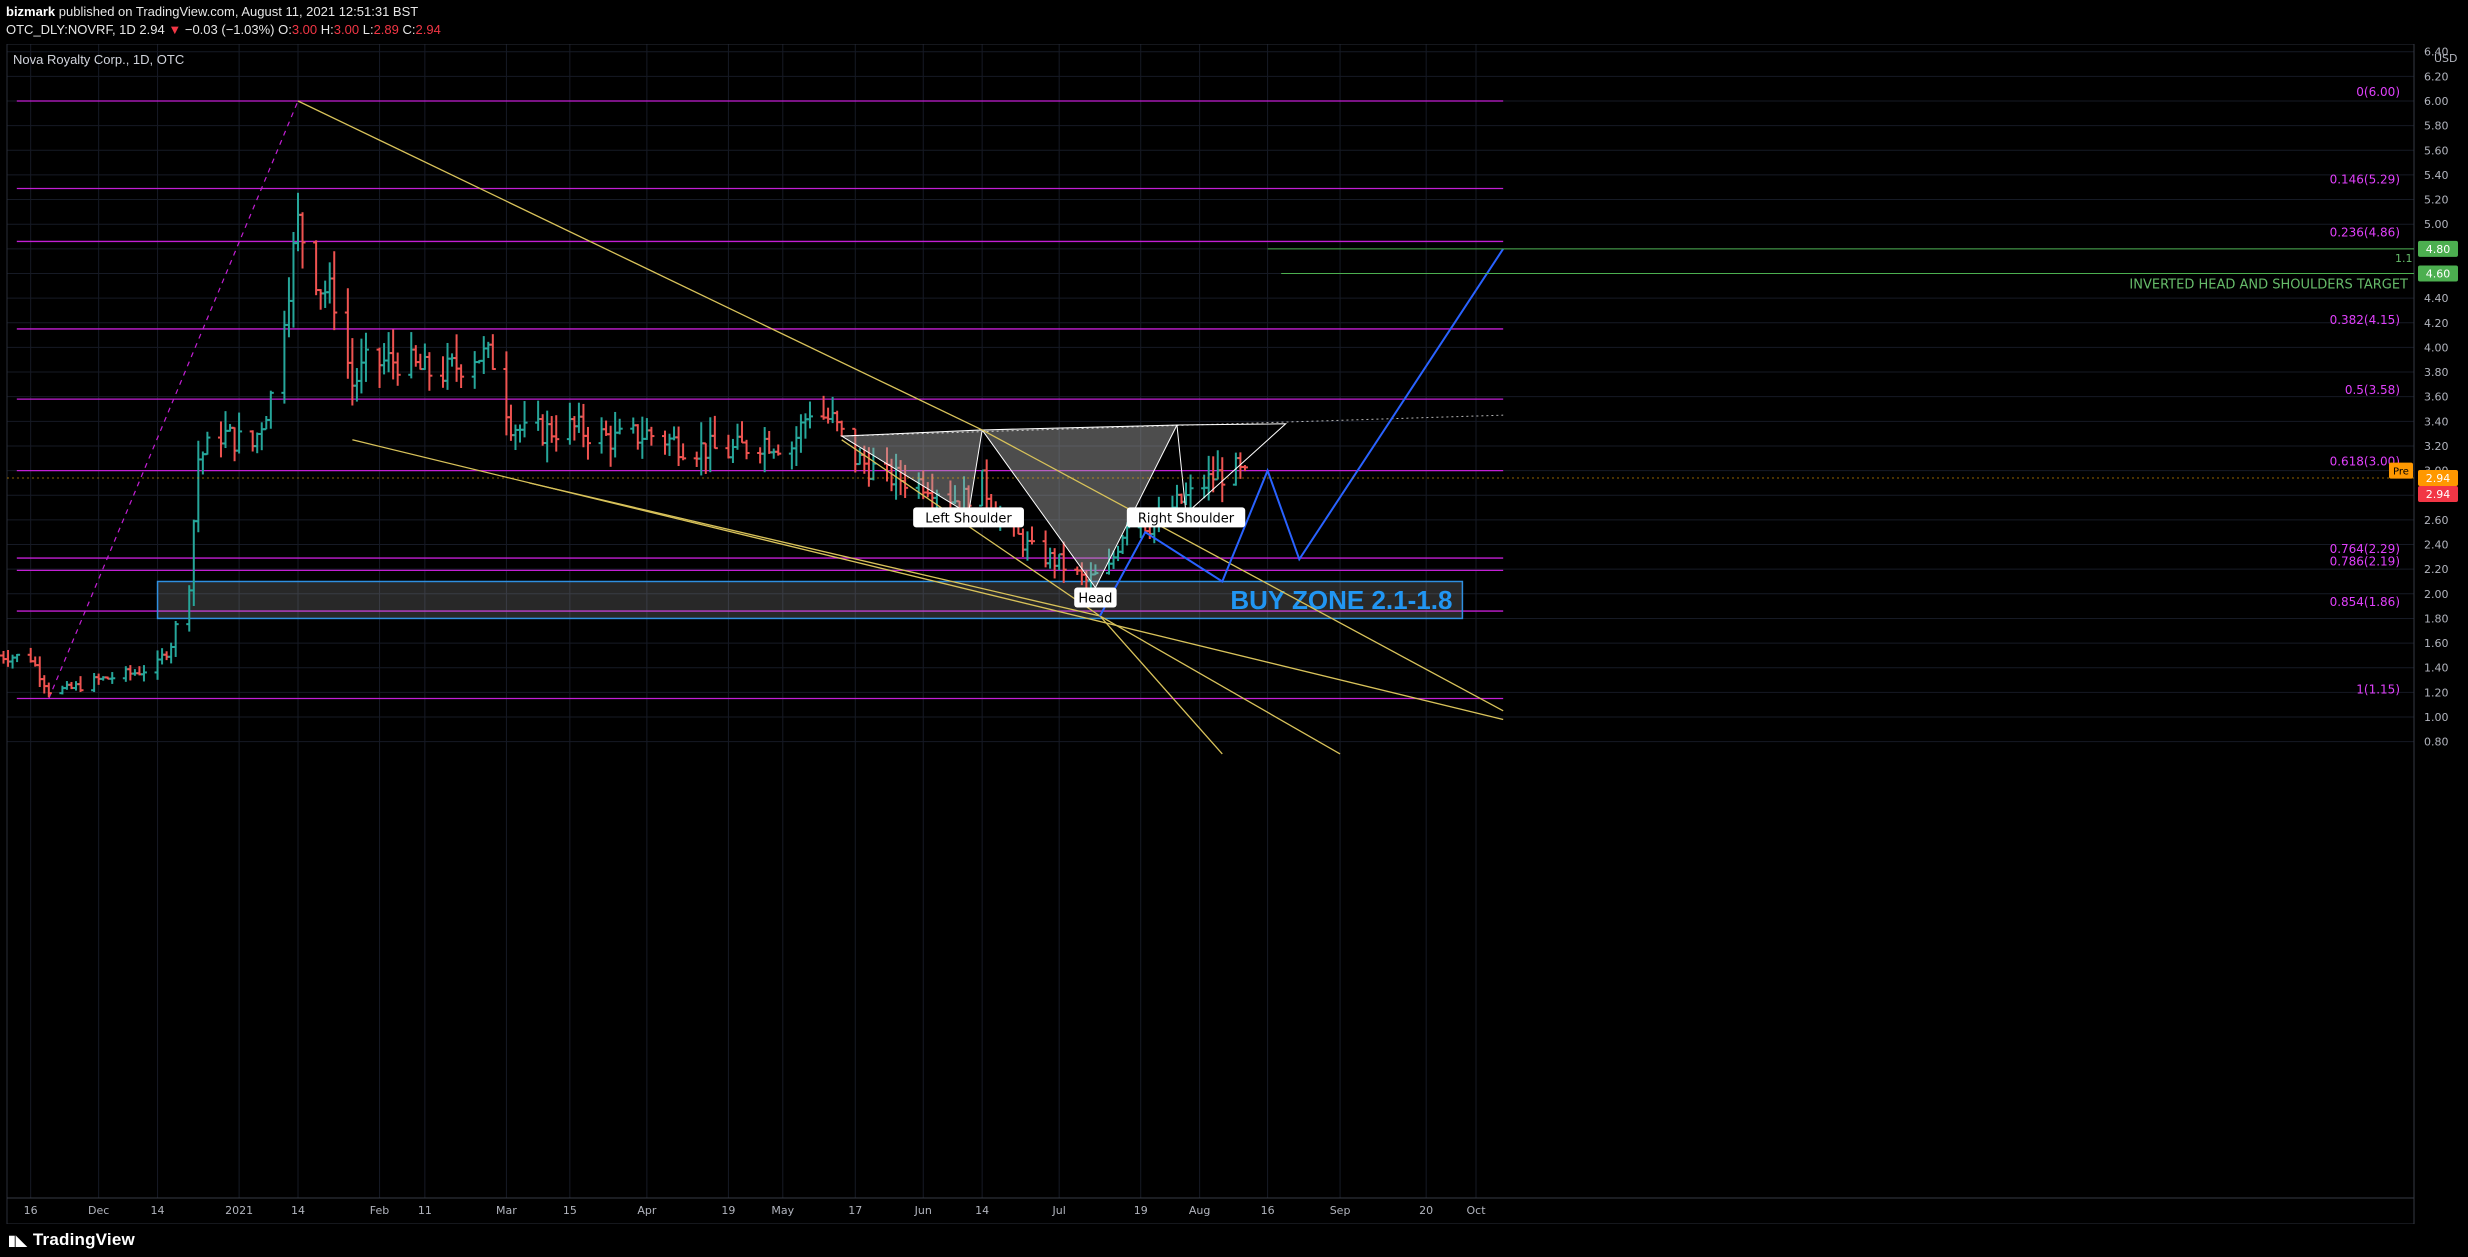  I want to click on symbol-label: OTC_DLY:NOVRF, 1D, so click(71, 29).